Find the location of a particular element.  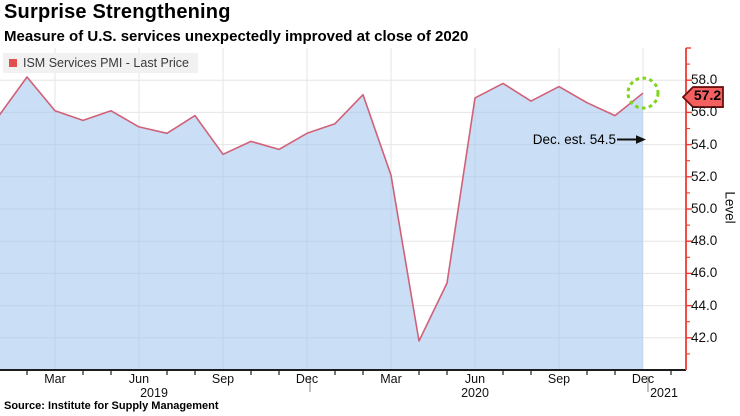

y-axis-tick-label: 56.0 is located at coordinates (704, 112).